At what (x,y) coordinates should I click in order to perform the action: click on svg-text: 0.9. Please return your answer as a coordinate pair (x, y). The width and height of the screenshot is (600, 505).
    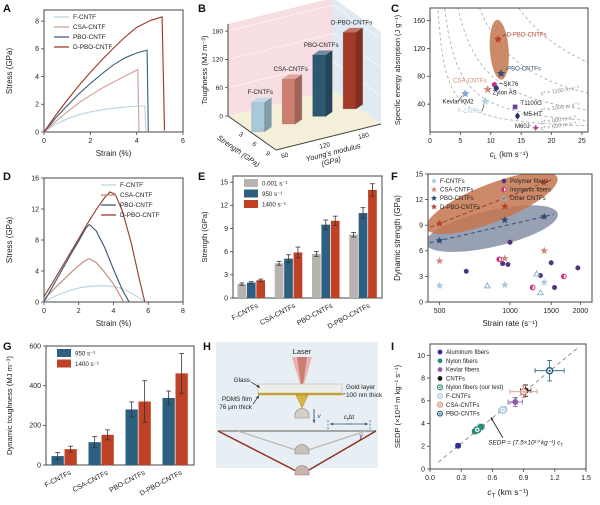
    Looking at the image, I should click on (524, 478).